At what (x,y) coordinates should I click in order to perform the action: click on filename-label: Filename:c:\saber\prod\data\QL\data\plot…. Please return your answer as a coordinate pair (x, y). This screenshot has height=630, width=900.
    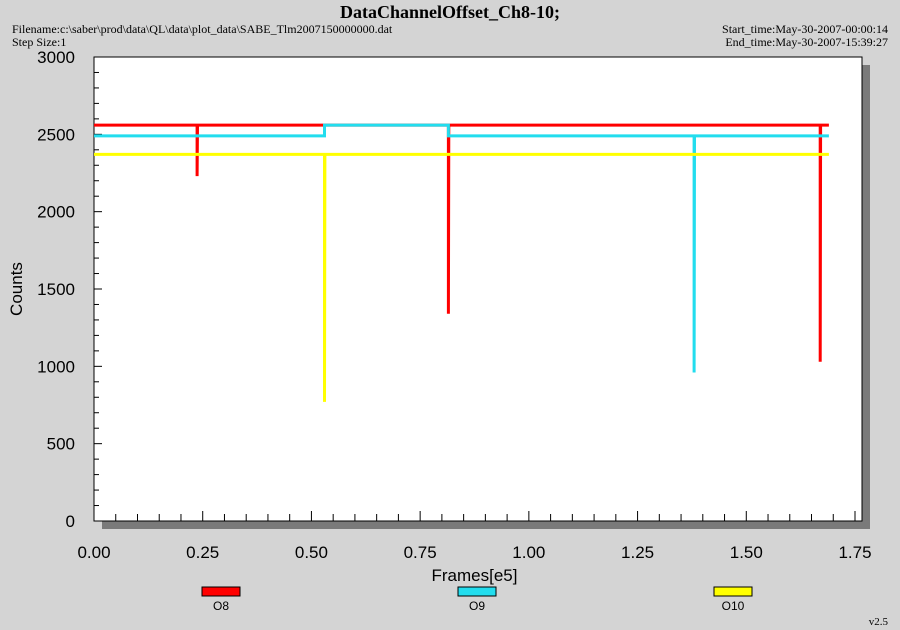
    Looking at the image, I should click on (202, 29).